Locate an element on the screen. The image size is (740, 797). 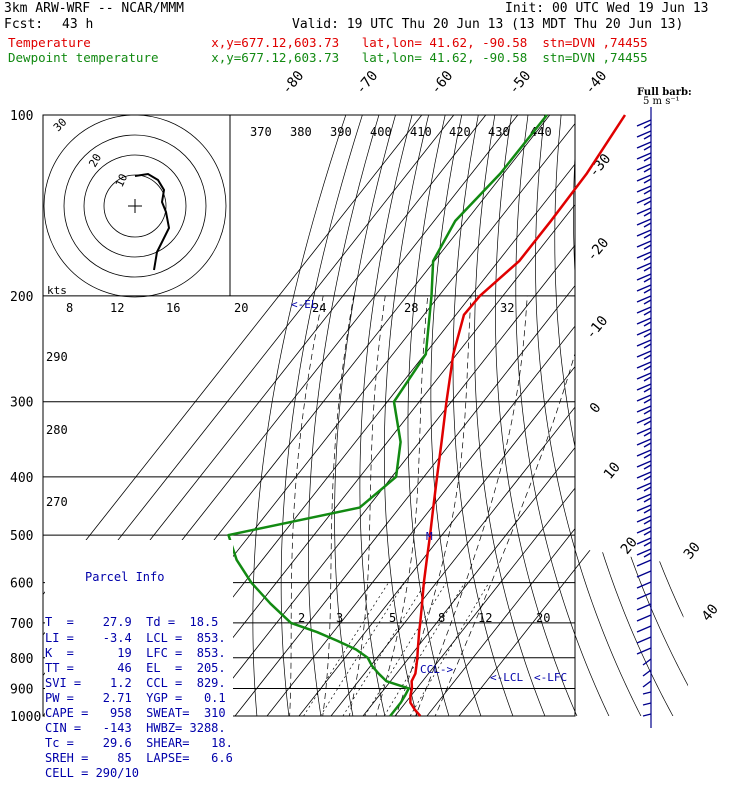
fcst-value: 43 h is located at coordinates (78, 24).